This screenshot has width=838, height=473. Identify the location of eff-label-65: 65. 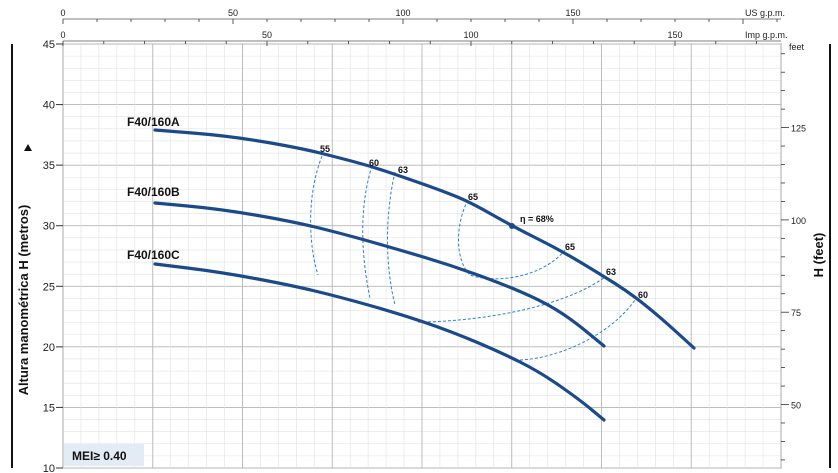
(473, 197).